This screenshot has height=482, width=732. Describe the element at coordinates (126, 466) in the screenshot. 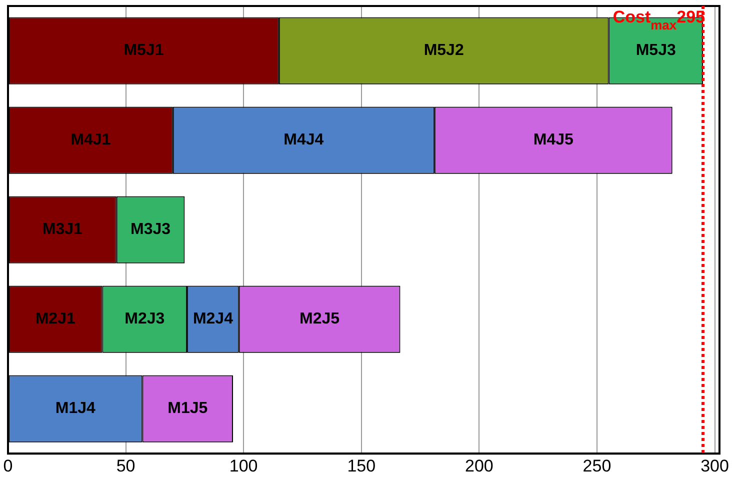

I see `x-tick-label: 50` at that location.